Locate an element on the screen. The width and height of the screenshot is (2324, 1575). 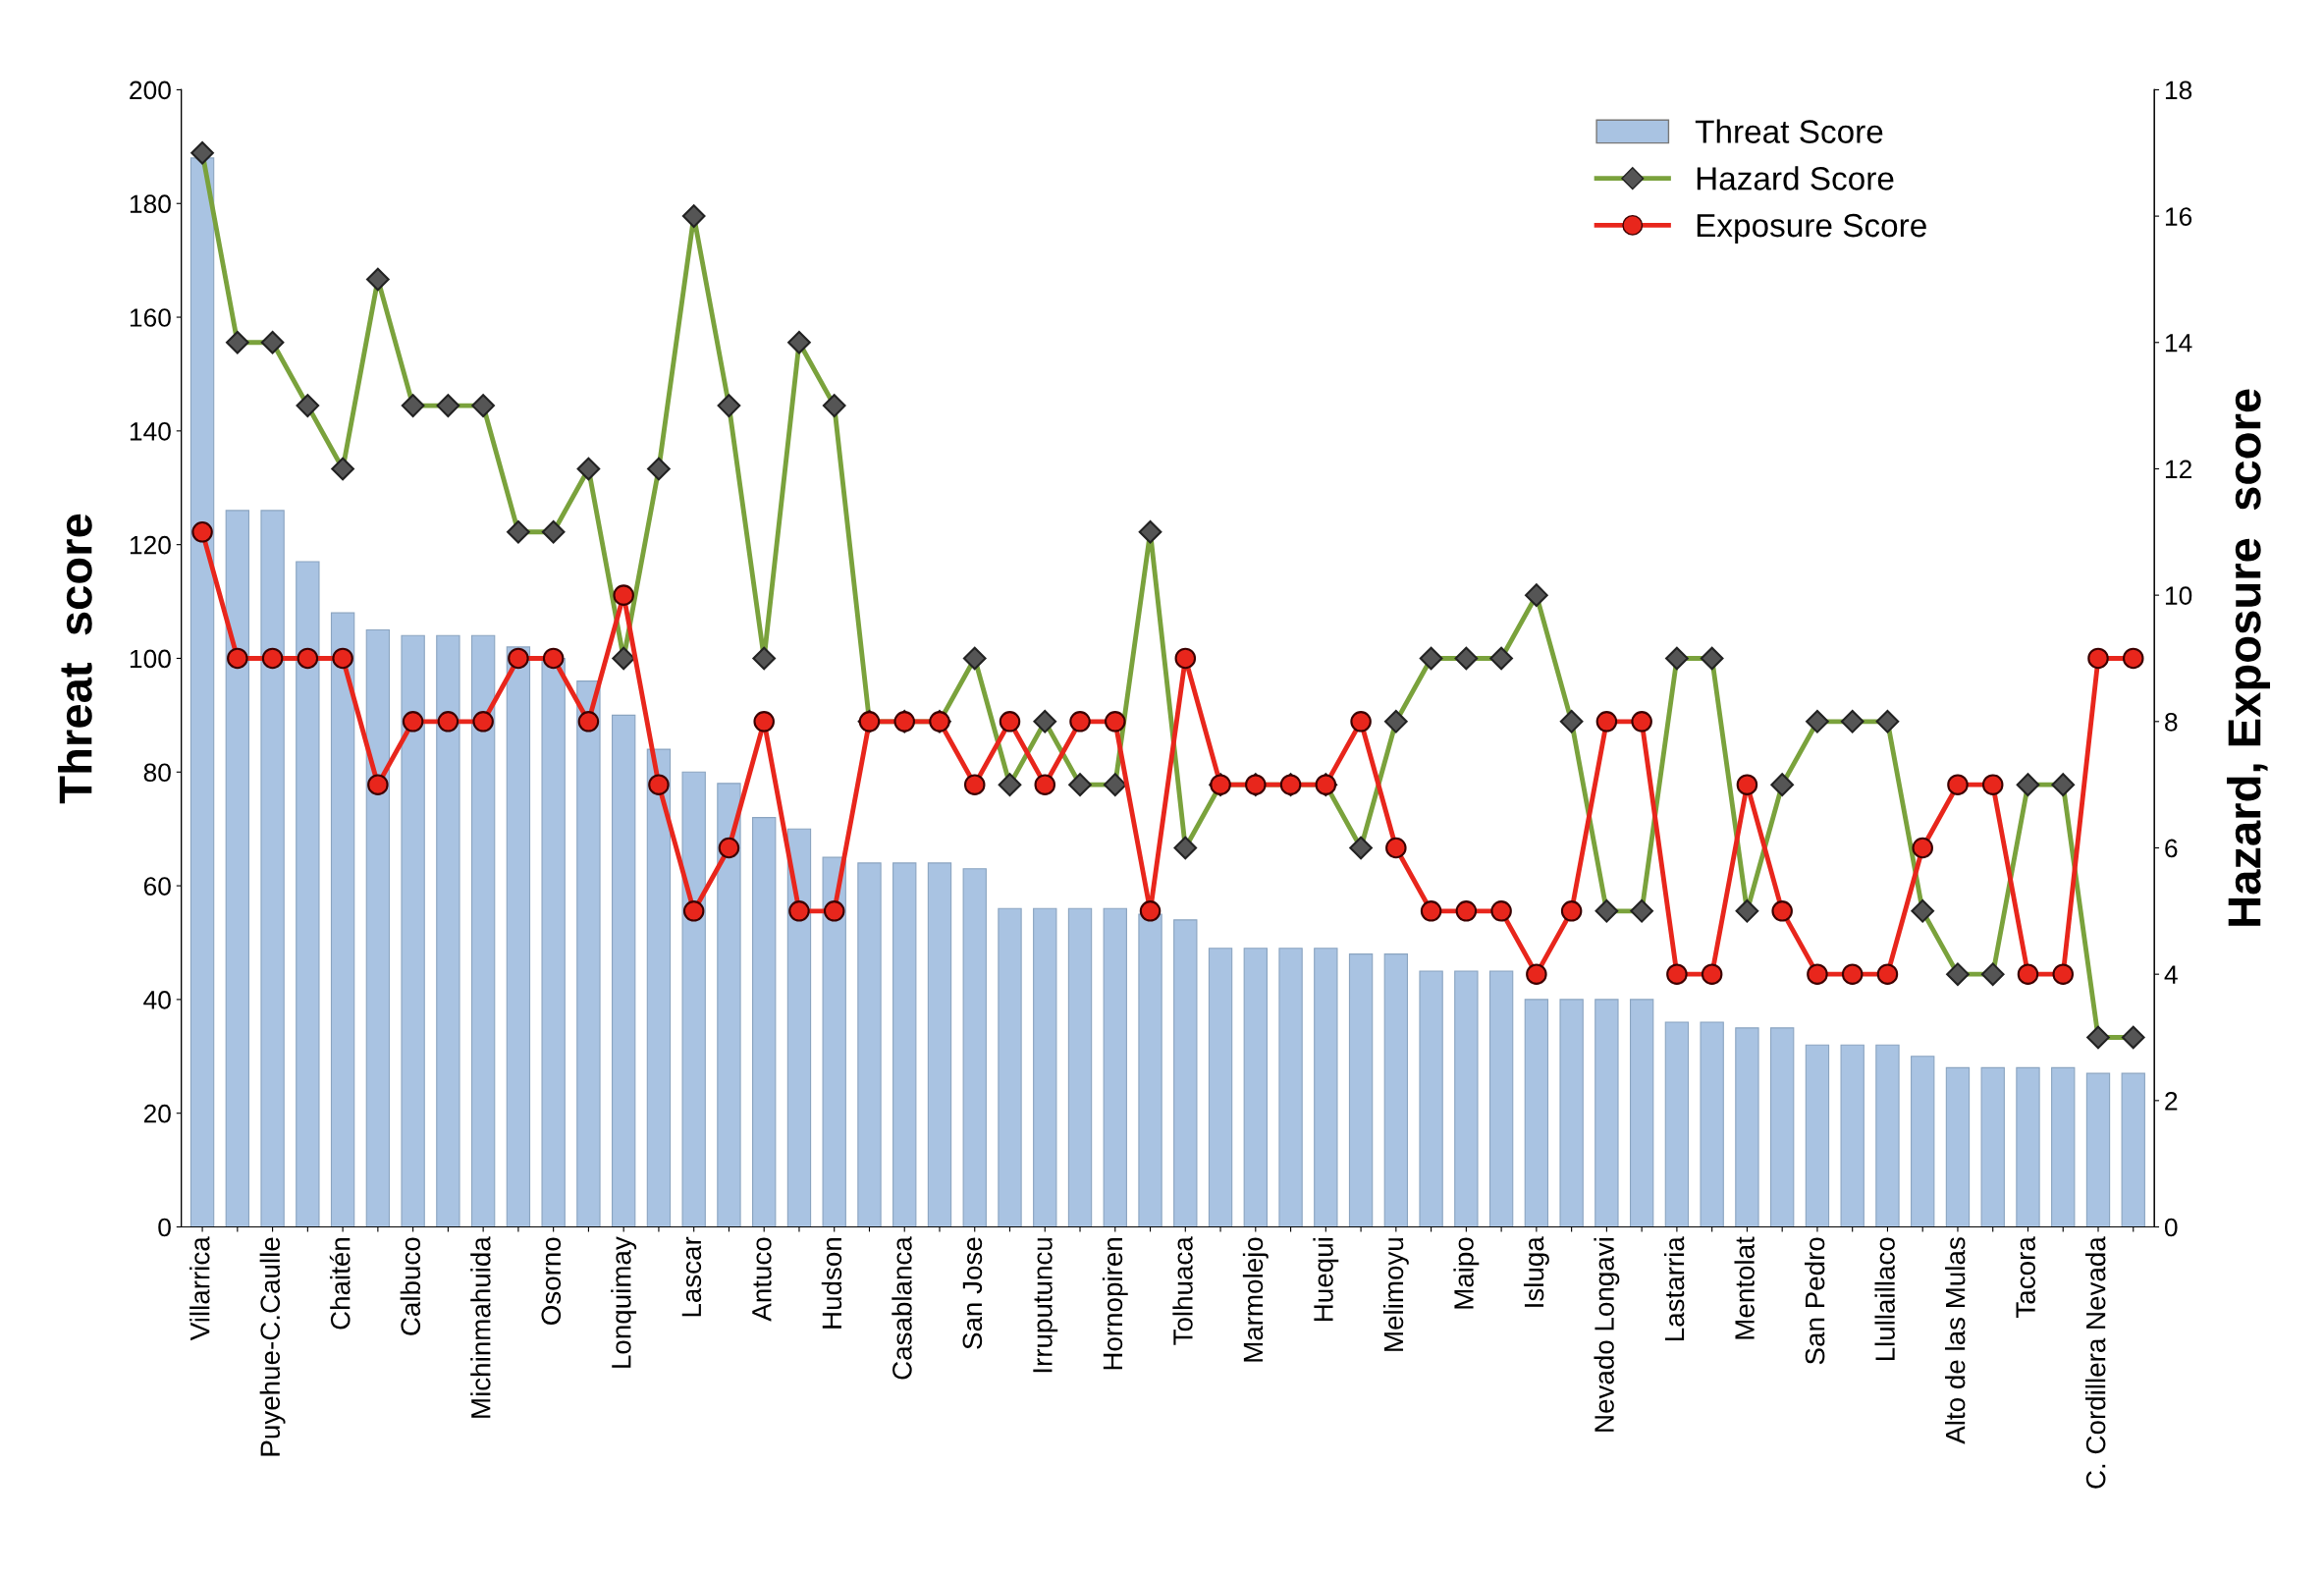
x-tick-label: Tolhuaca is located at coordinates (1182, 1290).